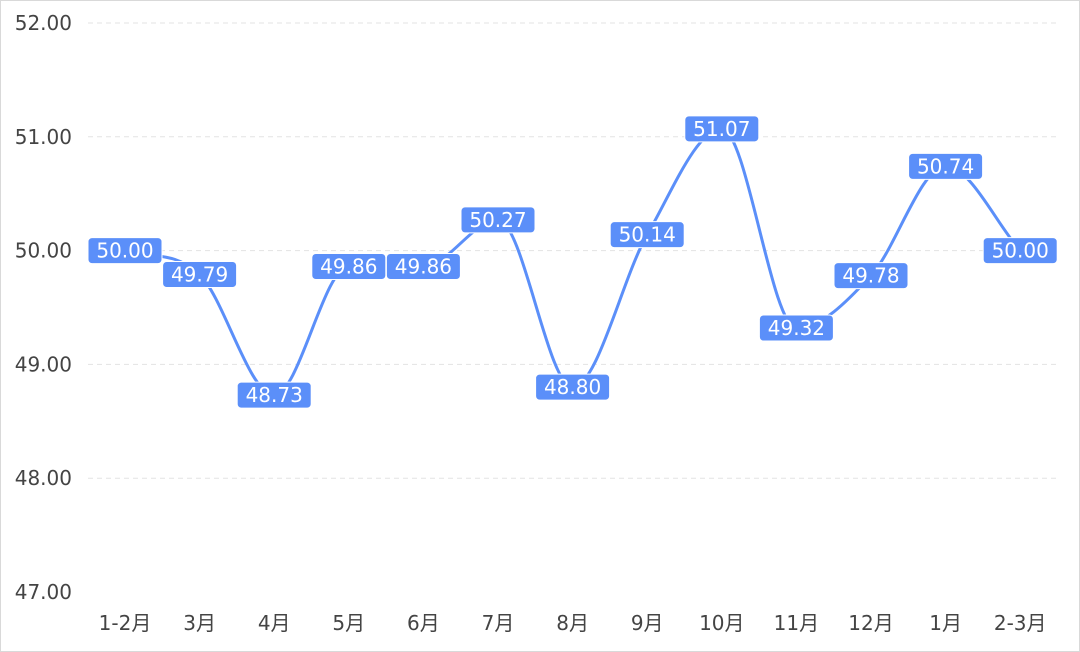 The height and width of the screenshot is (652, 1080). What do you see at coordinates (274, 623) in the screenshot?
I see `x-tick-label: 4月` at bounding box center [274, 623].